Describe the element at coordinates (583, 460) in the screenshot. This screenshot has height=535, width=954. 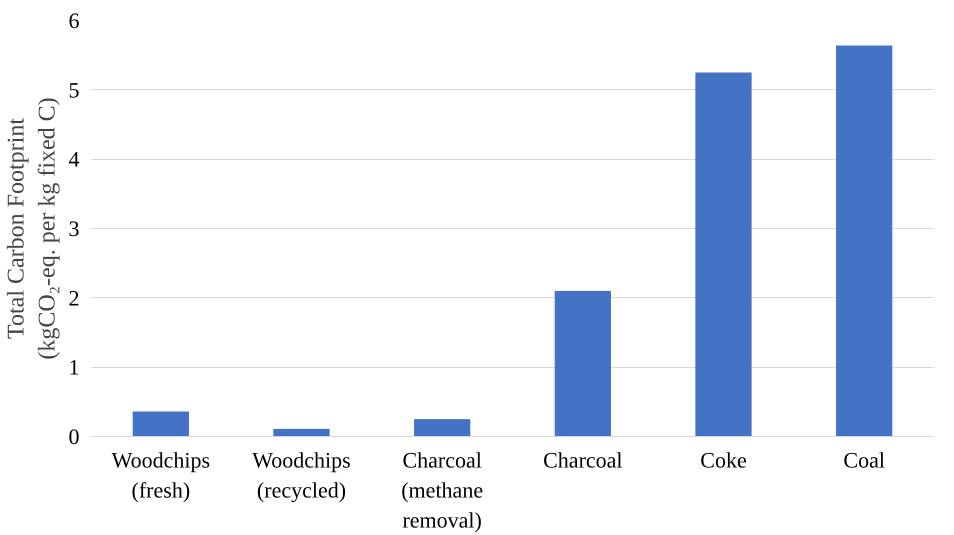
I see `x-tick-label: Charcoal` at that location.